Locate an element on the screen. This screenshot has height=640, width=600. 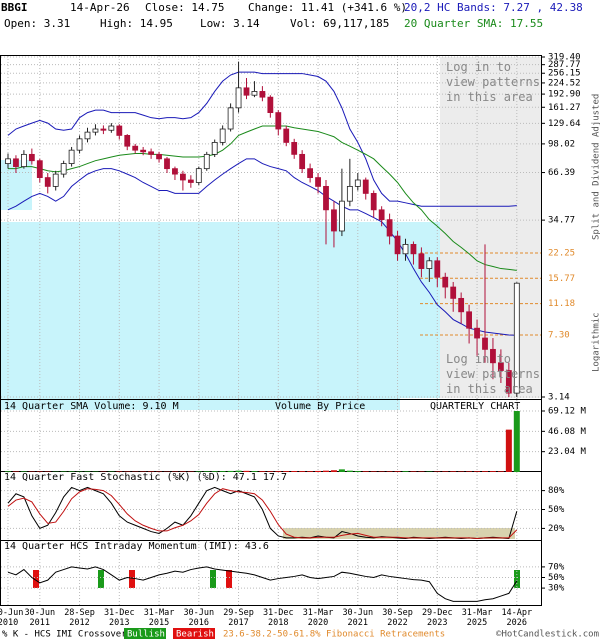
indicator-line is located at coordinates (262, 584).